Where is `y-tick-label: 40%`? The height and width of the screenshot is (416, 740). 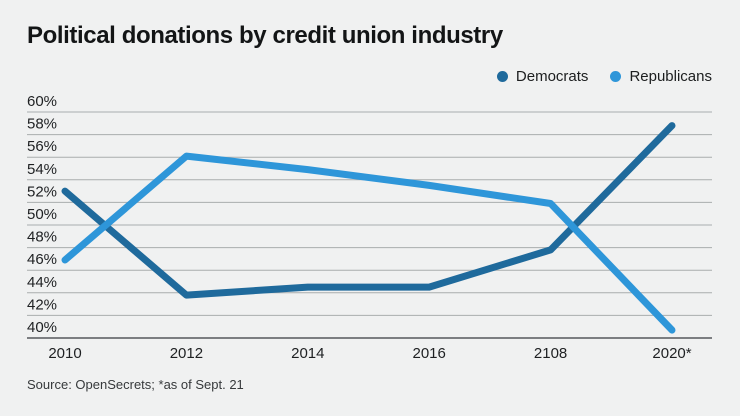
y-tick-label: 40% is located at coordinates (42, 327).